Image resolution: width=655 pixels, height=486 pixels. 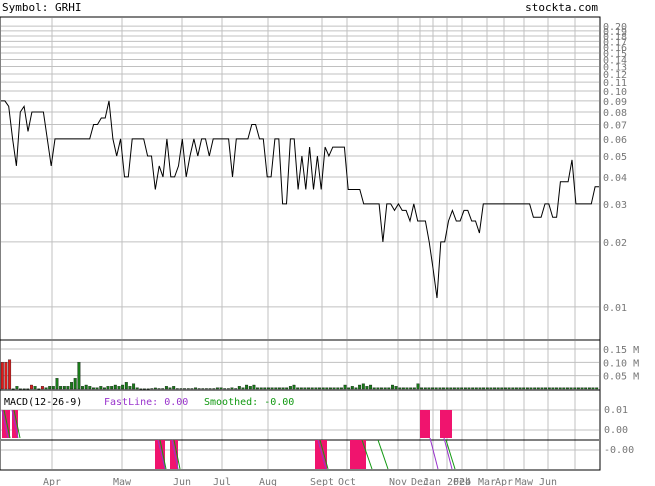 I want to click on x-tick-label: Aug, so click(x=268, y=481).